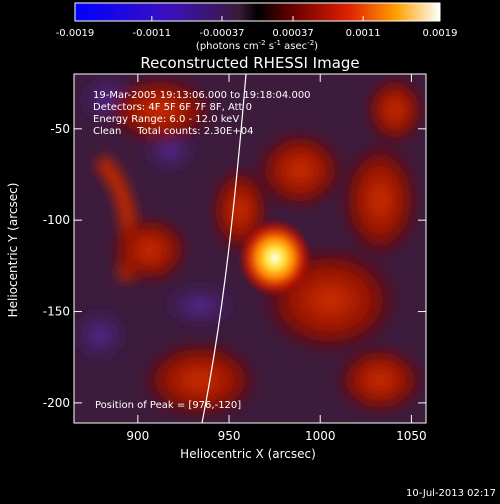  I want to click on info-line-clean: Clean Total counts: 2.30E+04, so click(173, 131).